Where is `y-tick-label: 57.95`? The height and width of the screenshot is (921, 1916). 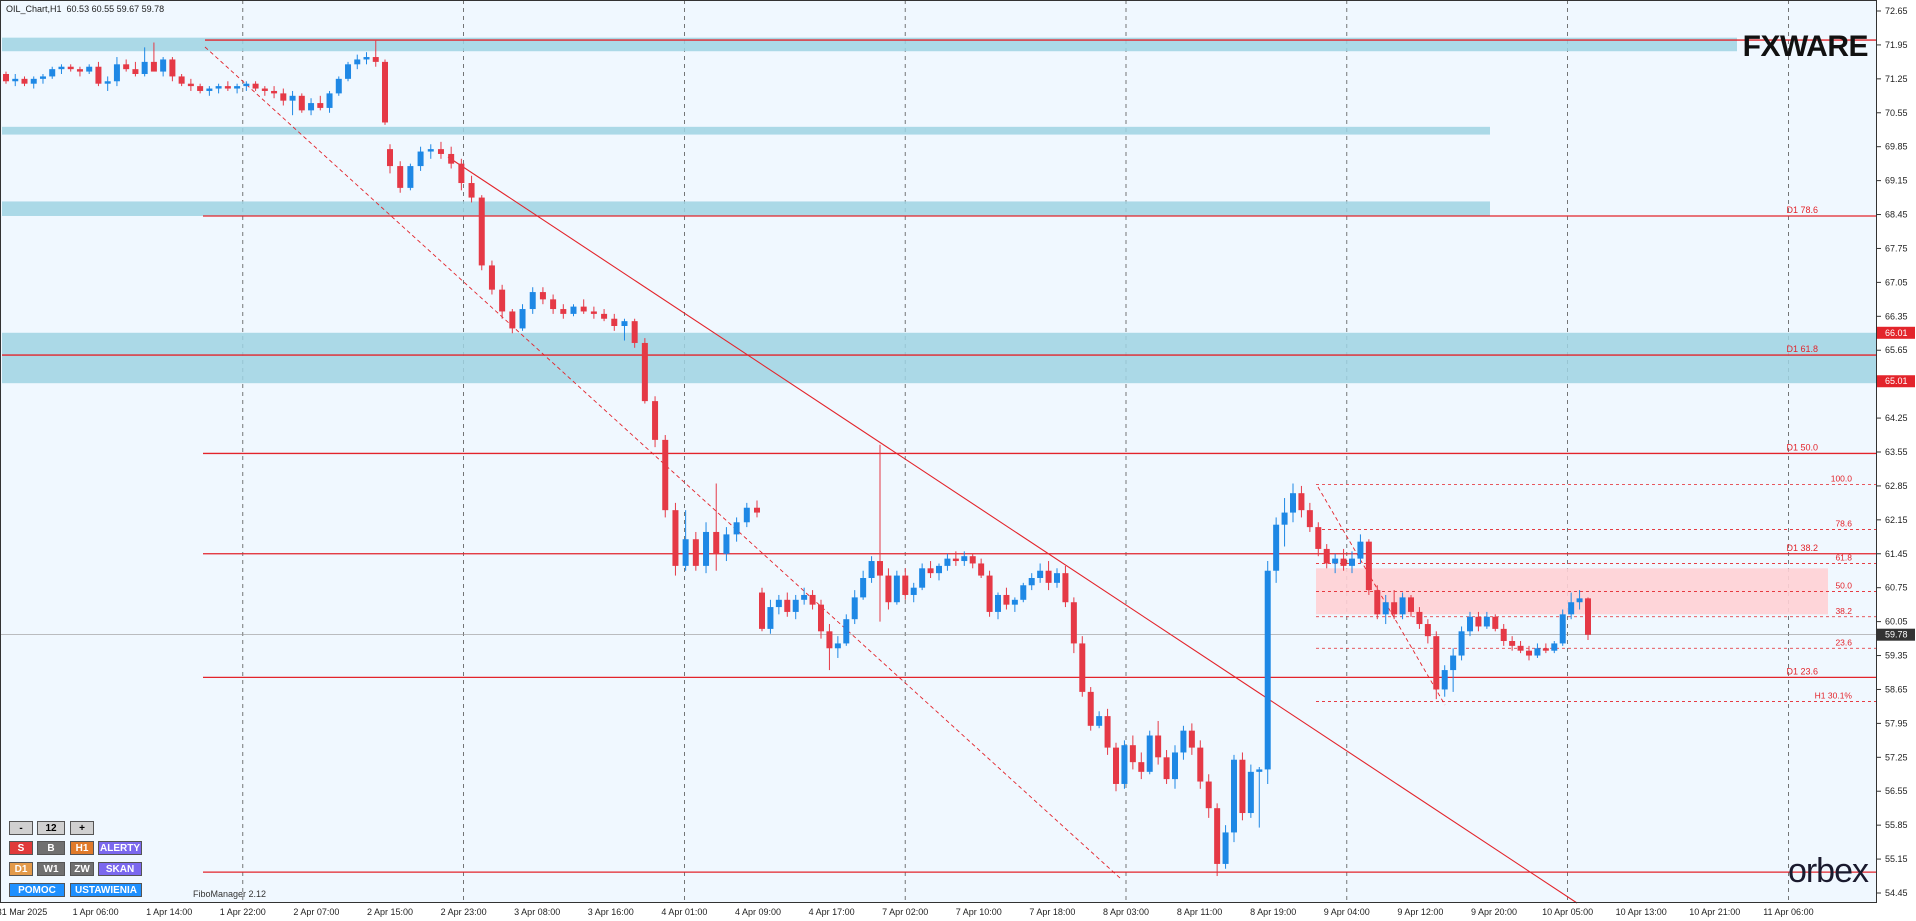 y-tick-label: 57.95 is located at coordinates (1896, 723).